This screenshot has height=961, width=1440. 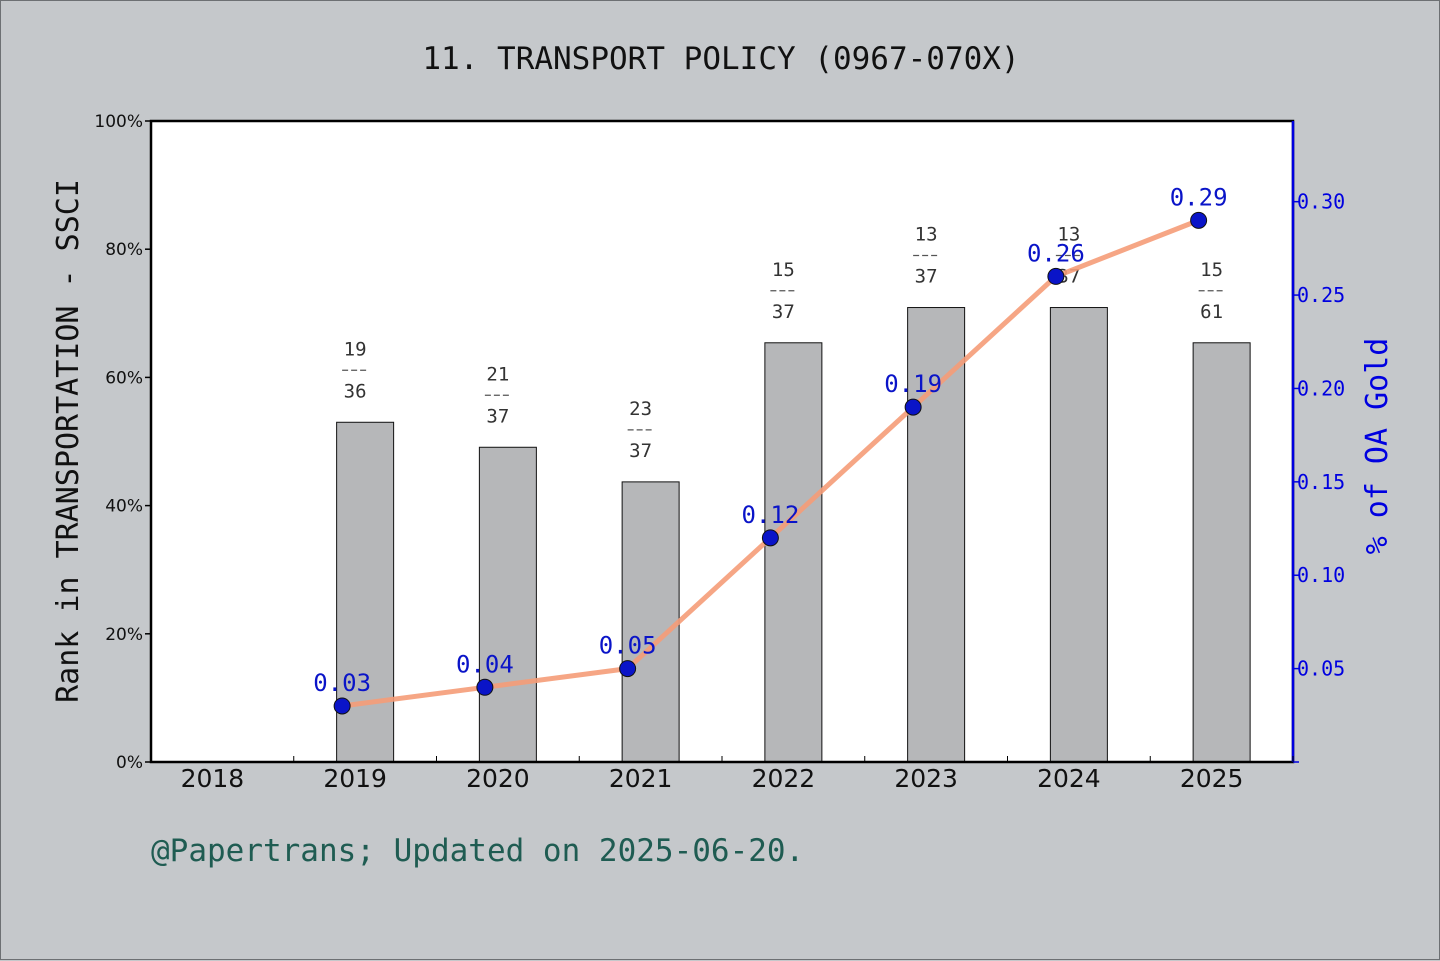 What do you see at coordinates (1056, 276) in the screenshot?
I see `oa-gold-point-2024` at bounding box center [1056, 276].